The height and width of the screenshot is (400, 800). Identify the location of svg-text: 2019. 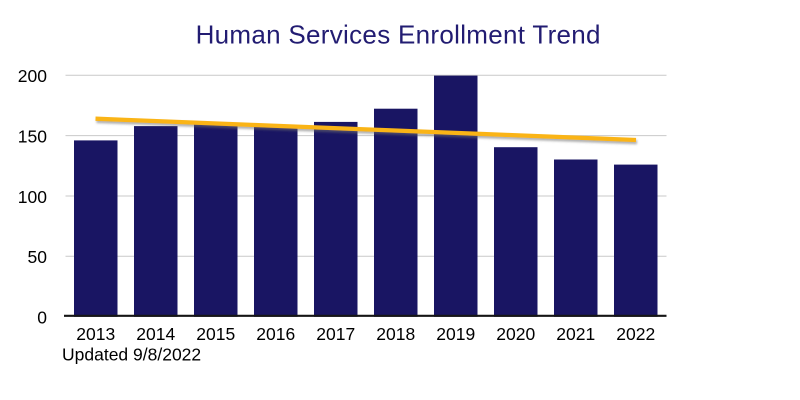
(455, 334).